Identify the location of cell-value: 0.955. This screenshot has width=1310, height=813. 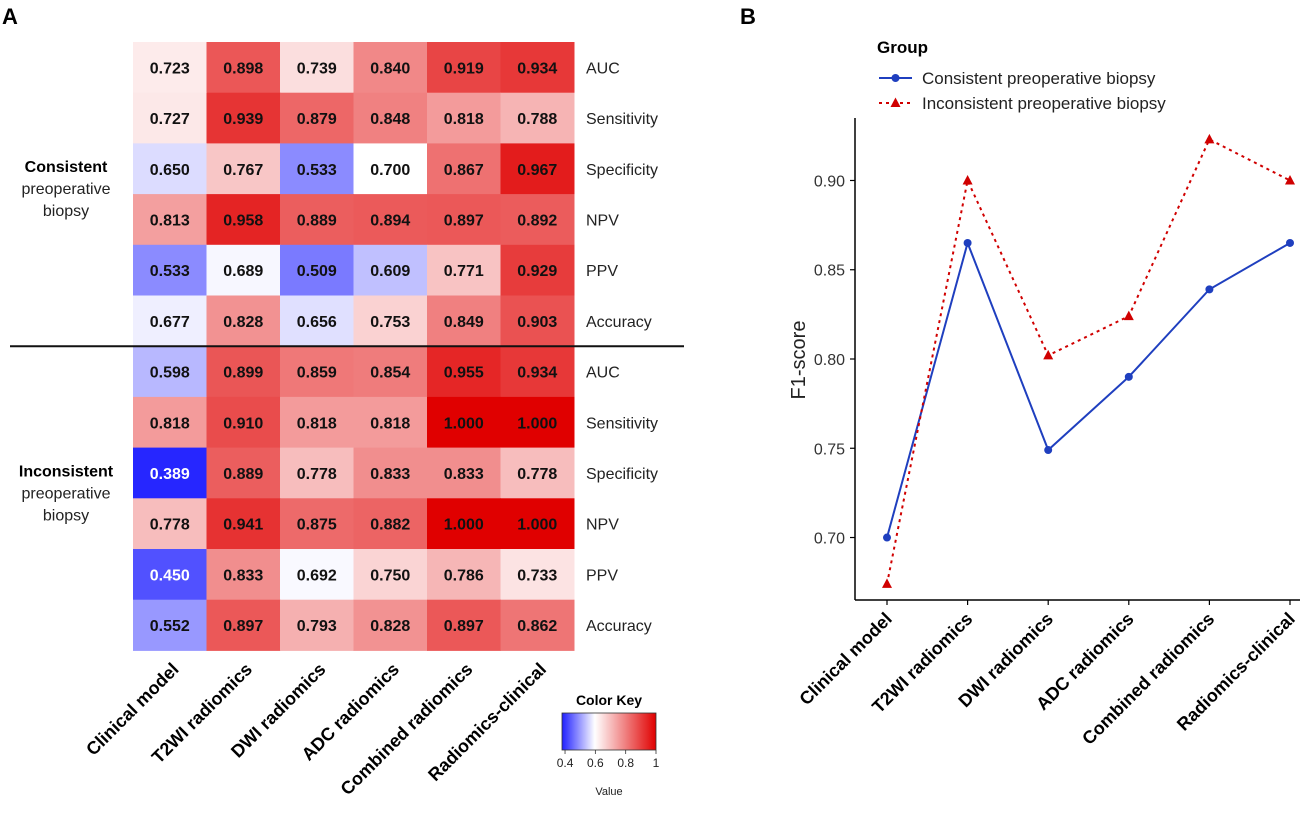
(464, 373).